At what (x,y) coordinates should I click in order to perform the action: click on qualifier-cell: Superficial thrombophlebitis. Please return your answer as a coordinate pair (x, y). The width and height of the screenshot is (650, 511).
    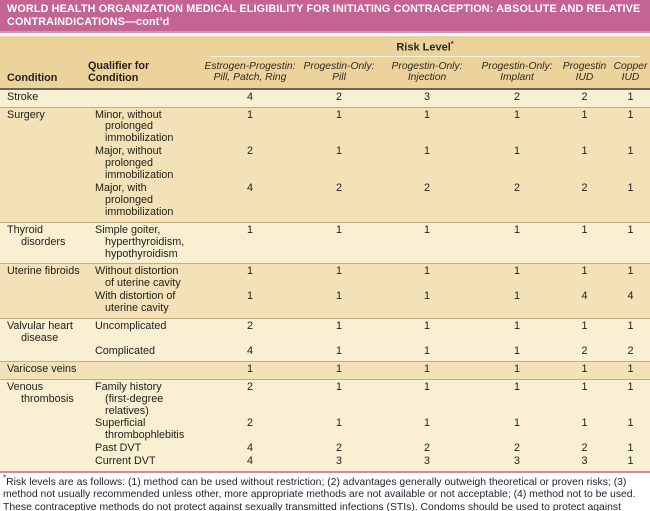
    Looking at the image, I should click on (140, 429).